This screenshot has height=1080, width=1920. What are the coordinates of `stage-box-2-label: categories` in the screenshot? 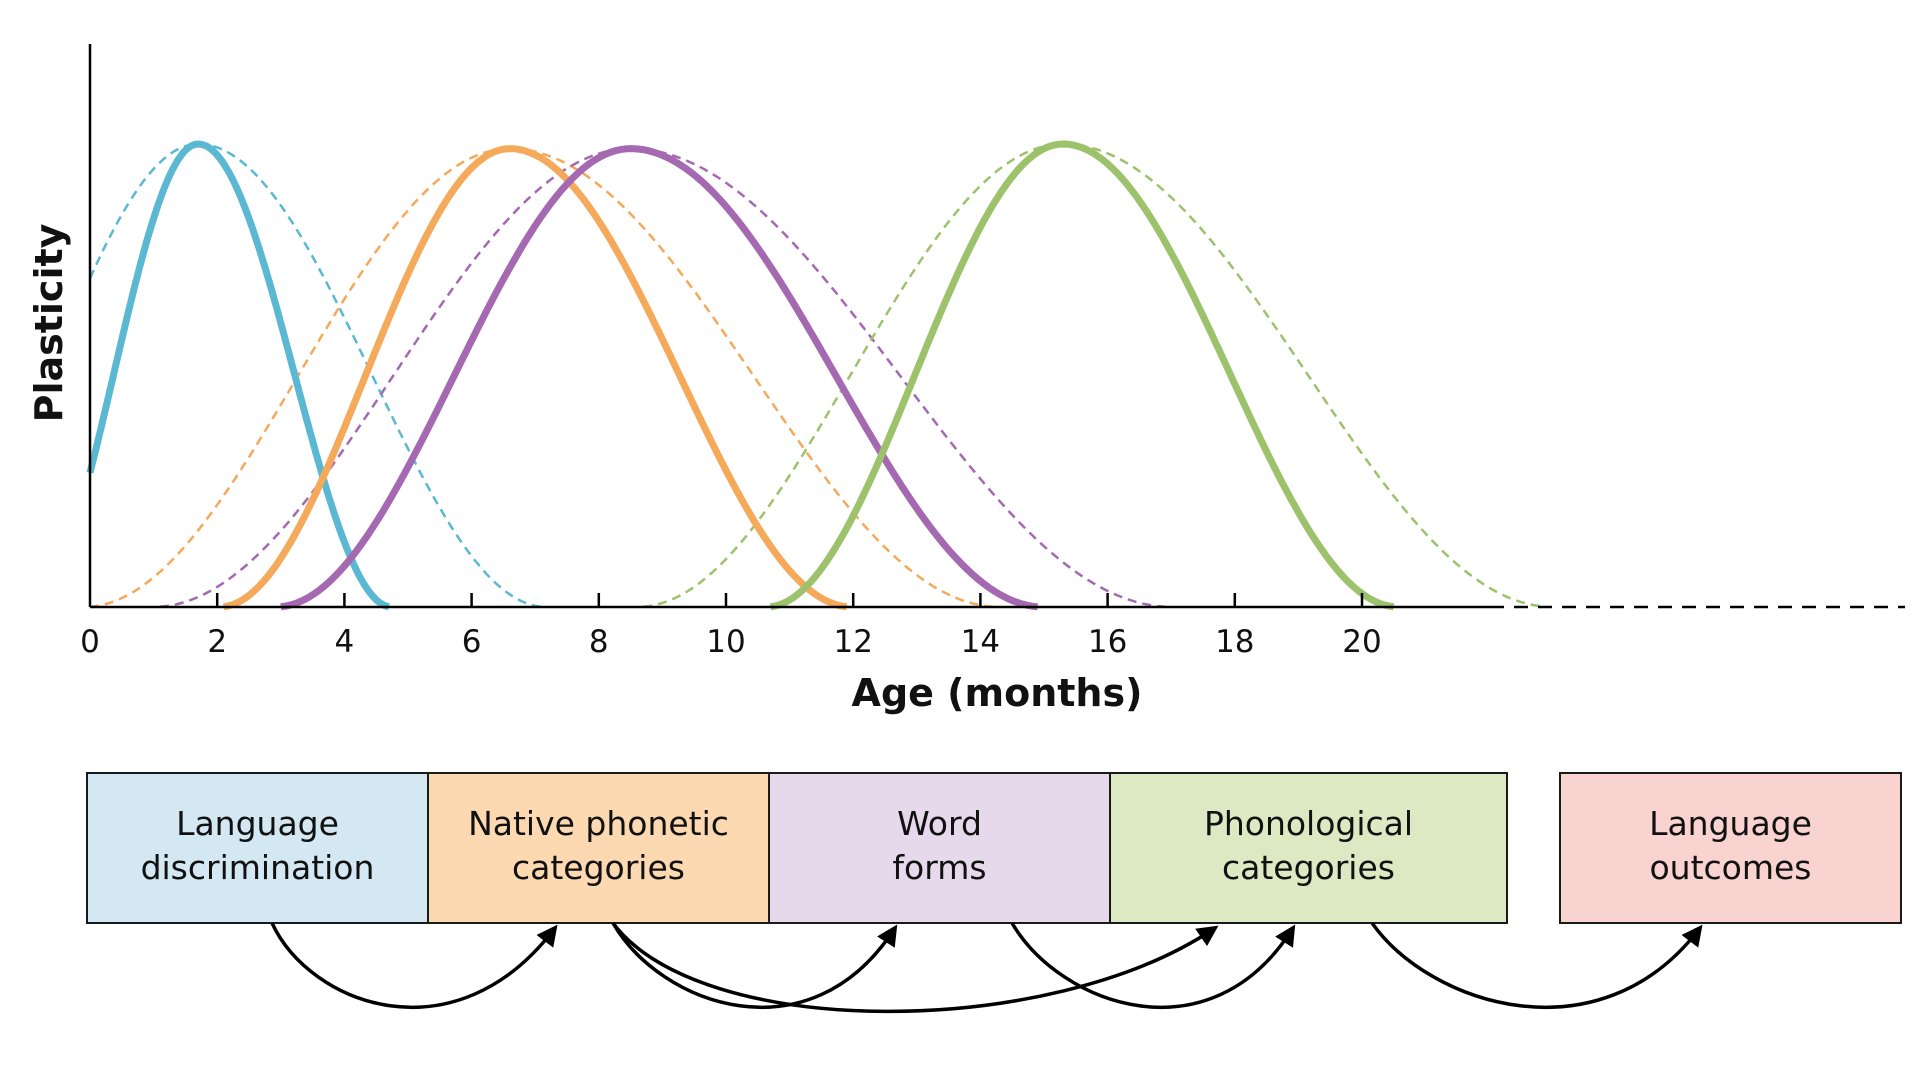 It's located at (598, 867).